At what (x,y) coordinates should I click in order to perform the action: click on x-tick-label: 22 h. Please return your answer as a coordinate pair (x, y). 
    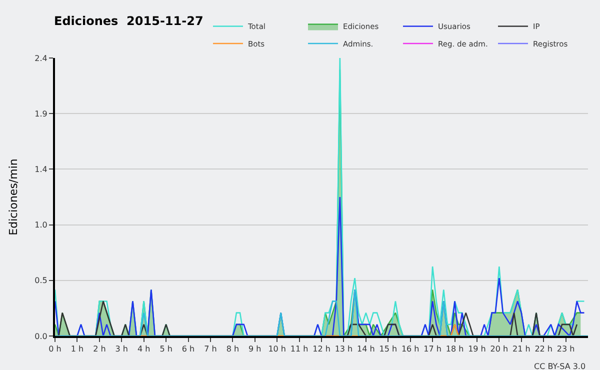
    Looking at the image, I should click on (543, 349).